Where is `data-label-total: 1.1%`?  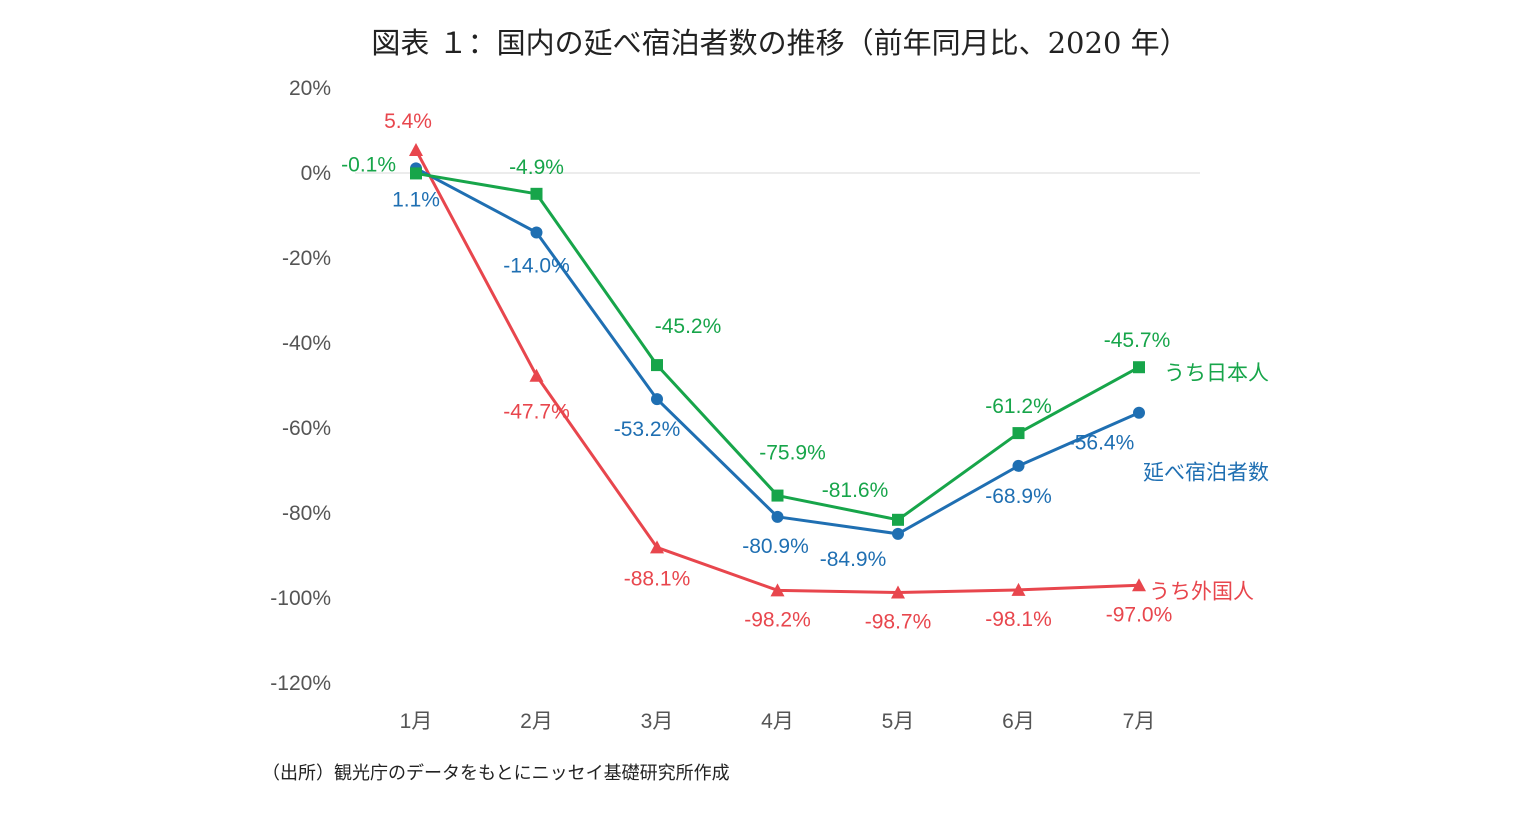 data-label-total: 1.1% is located at coordinates (416, 199).